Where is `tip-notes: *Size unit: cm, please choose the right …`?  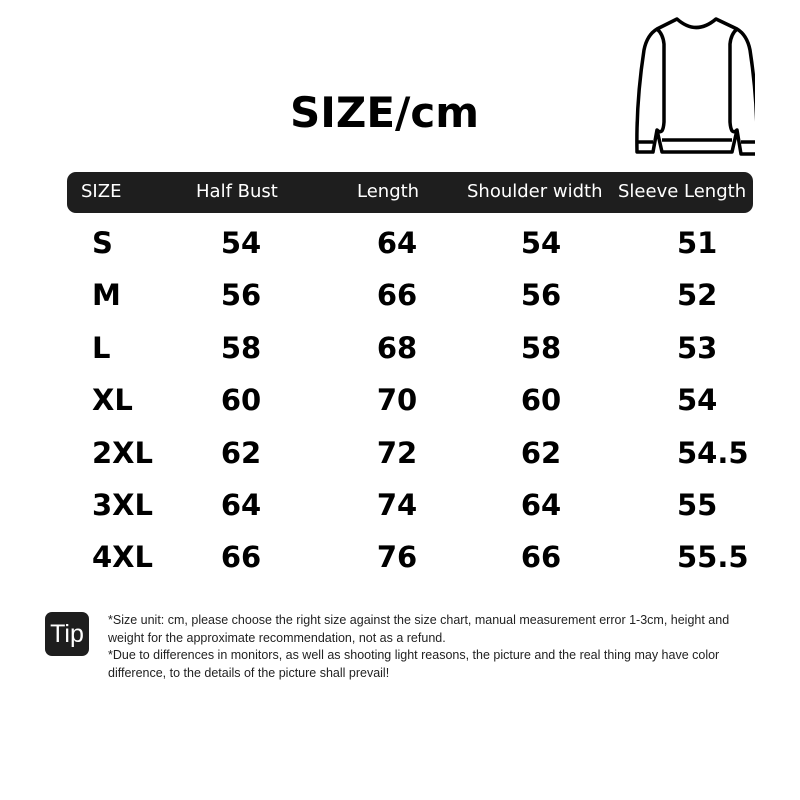 tip-notes: *Size unit: cm, please choose the right … is located at coordinates (433, 647).